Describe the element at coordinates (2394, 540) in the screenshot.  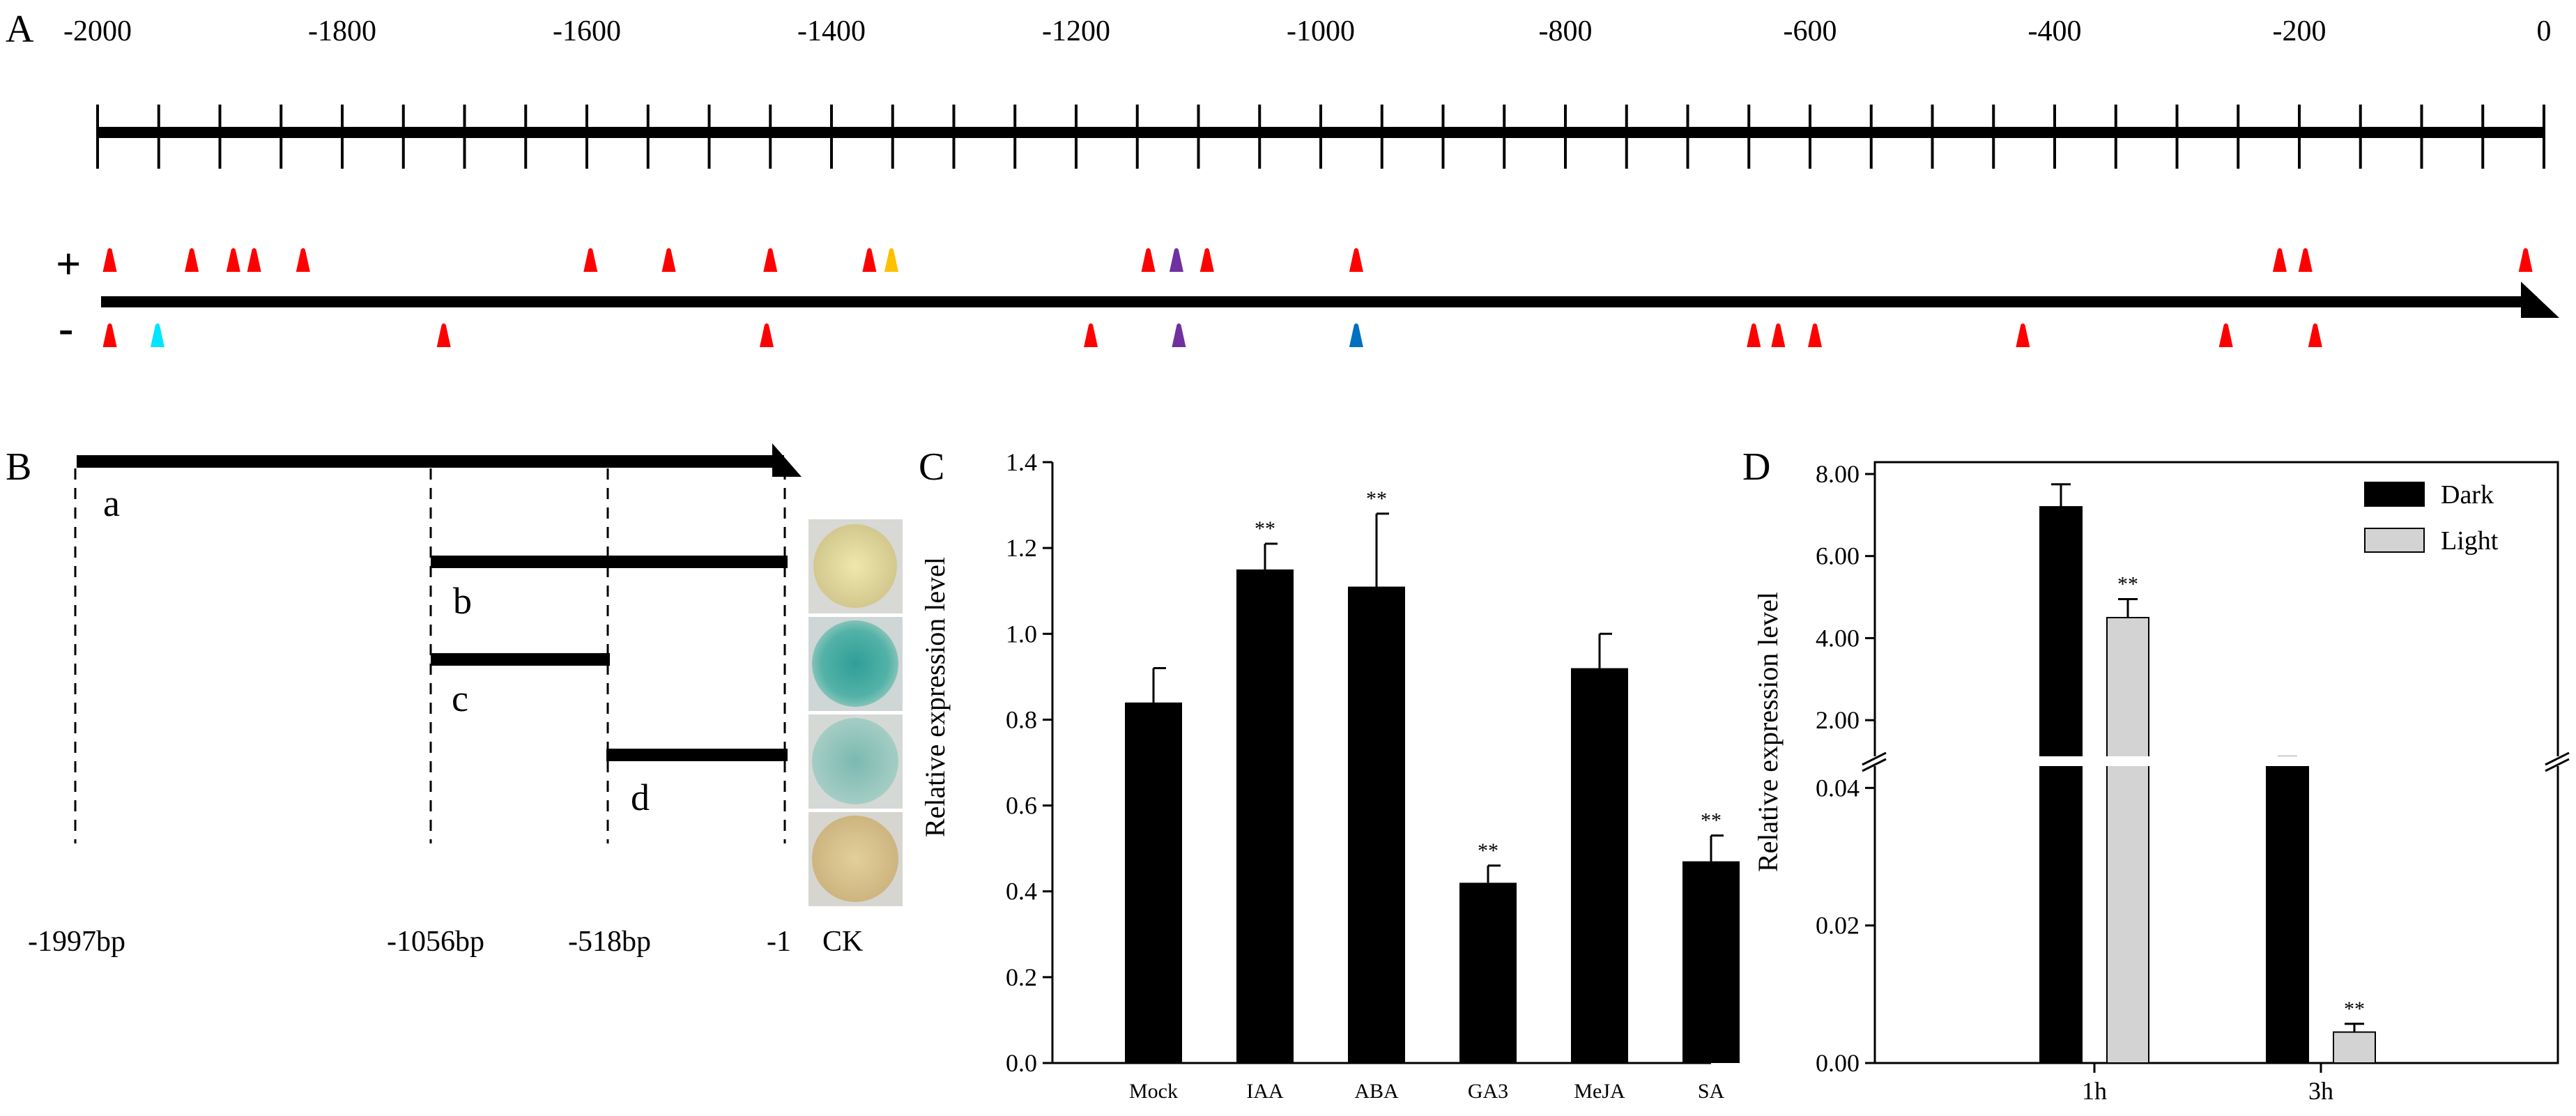
I see `legend-swatch-light` at that location.